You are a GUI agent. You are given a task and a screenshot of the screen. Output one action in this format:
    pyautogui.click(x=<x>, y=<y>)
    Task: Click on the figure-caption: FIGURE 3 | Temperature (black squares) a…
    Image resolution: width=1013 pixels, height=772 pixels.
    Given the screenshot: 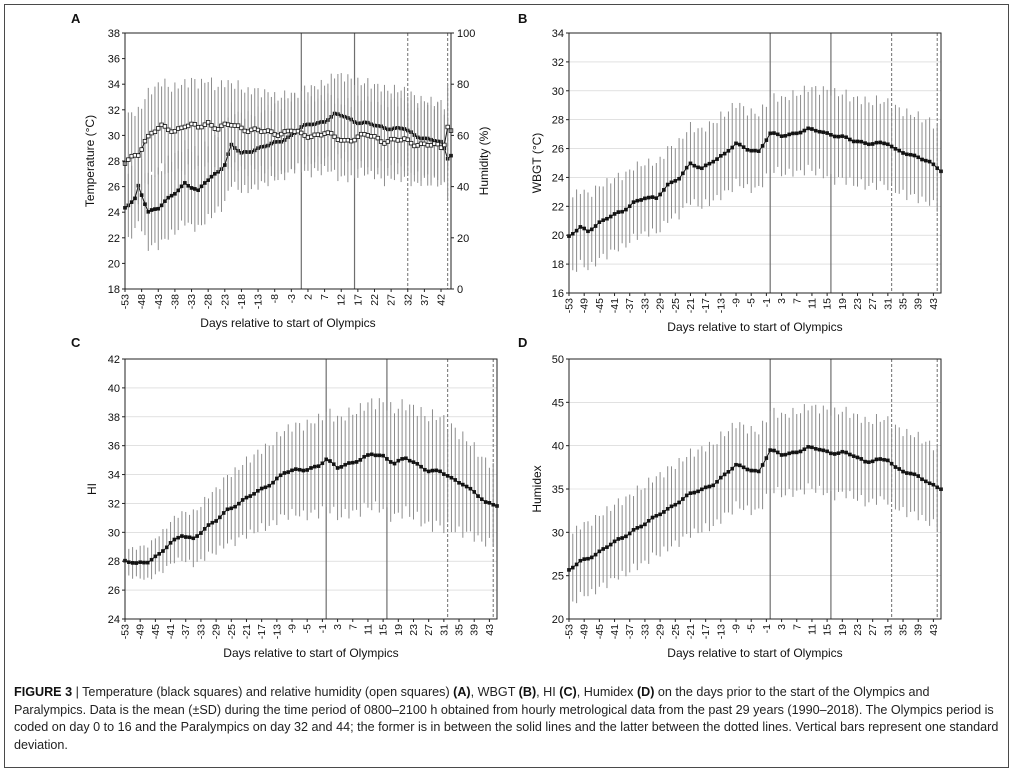 What is the action you would take?
    pyautogui.click(x=506, y=719)
    